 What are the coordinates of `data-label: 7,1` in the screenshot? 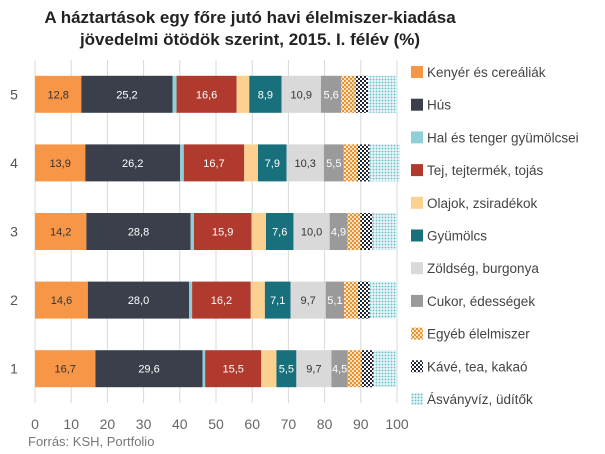 It's located at (277, 301).